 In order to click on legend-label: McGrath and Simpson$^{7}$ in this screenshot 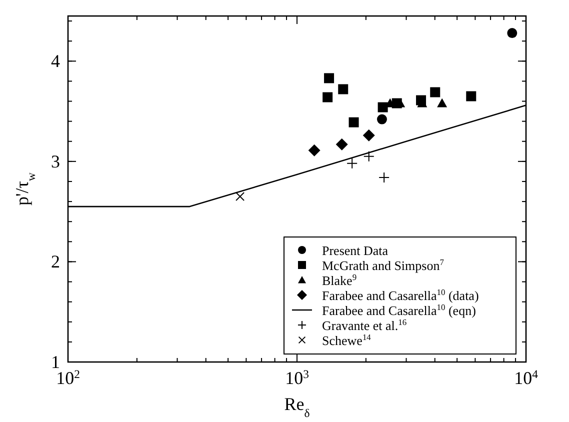, I will do `click(383, 265)`.